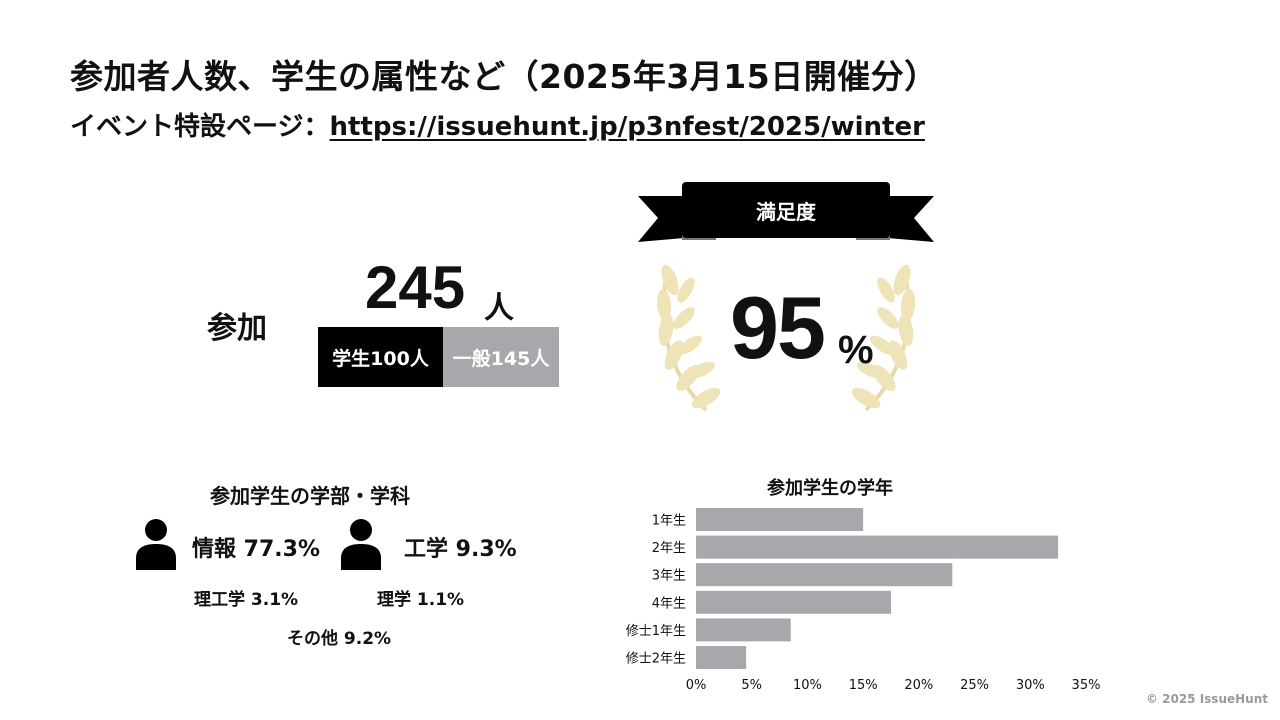 The image size is (1280, 720). I want to click on dept-other: その他 9.2%, so click(339, 639).